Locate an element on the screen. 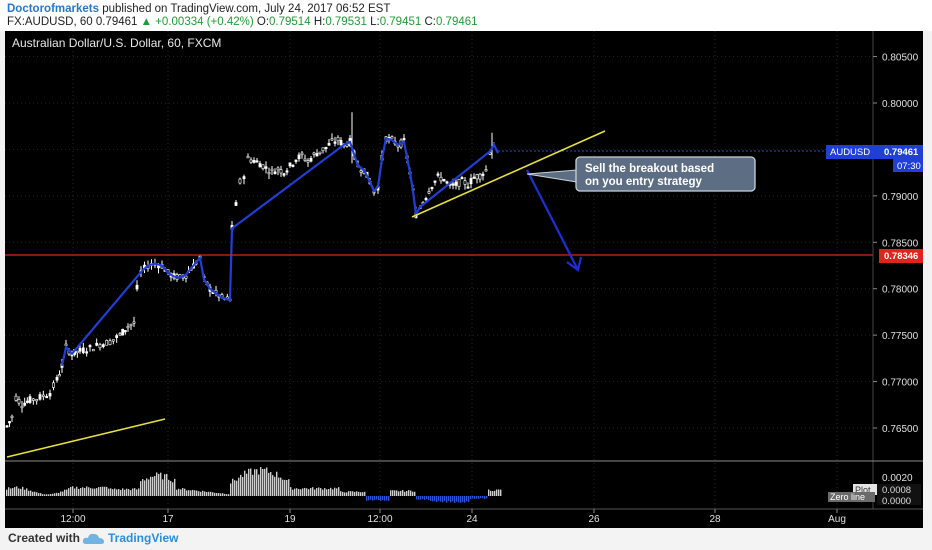 Image resolution: width=932 pixels, height=550 pixels. trend-line-upper is located at coordinates (508, 174).